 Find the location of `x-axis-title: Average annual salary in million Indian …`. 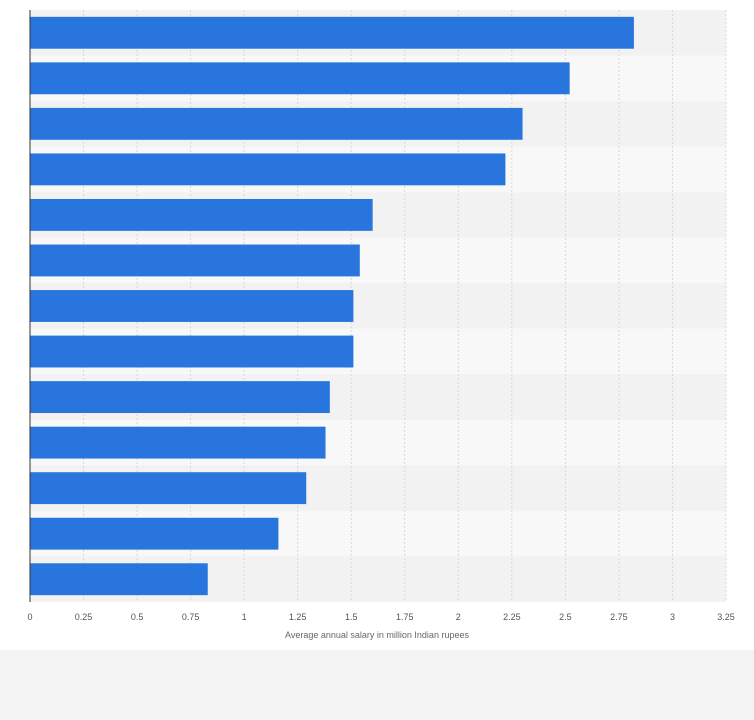

x-axis-title: Average annual salary in million Indian … is located at coordinates (377, 635).